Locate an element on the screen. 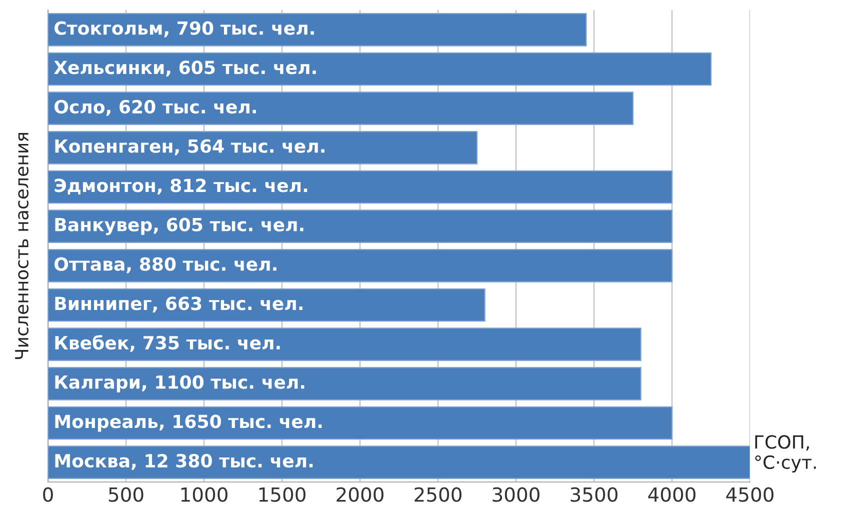  y-tick-label: Монреаль, 1650 тыс. чел. is located at coordinates (188, 423).